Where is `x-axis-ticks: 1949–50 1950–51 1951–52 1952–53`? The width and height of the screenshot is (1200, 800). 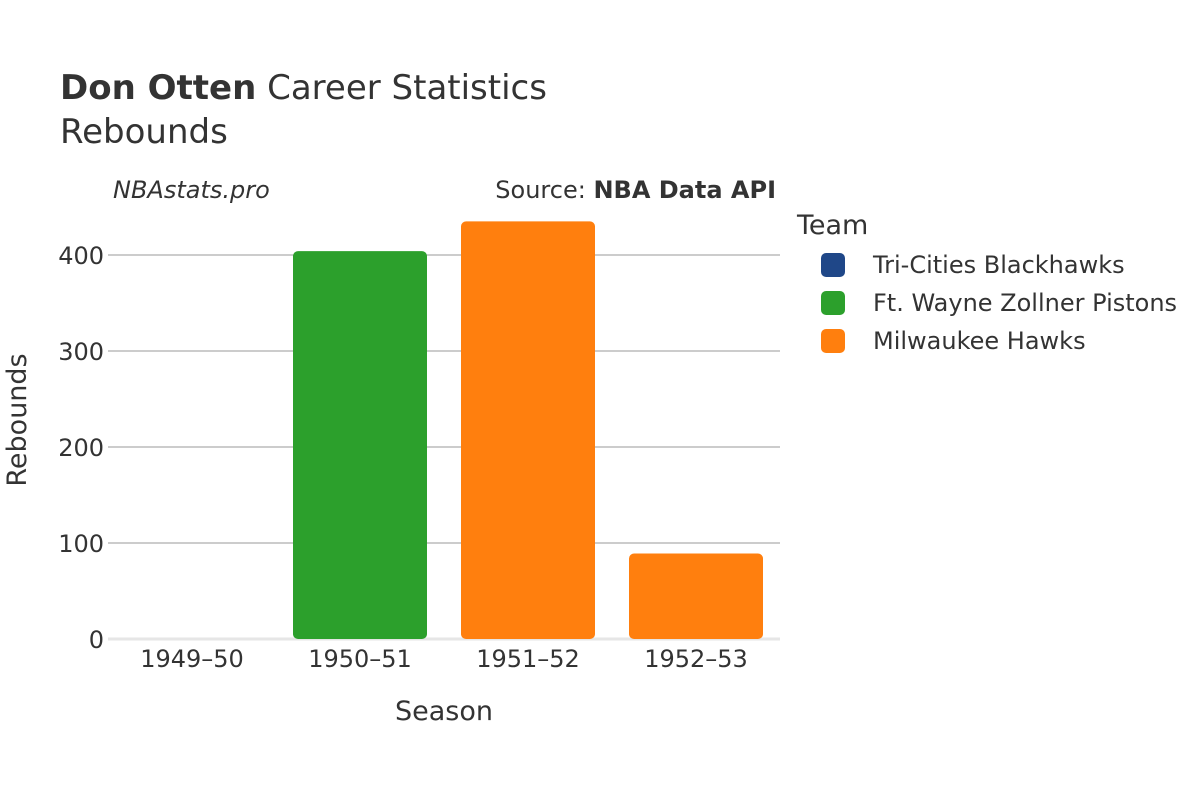
x-axis-ticks: 1949–50 1950–51 1951–52 1952–53 is located at coordinates (444, 659).